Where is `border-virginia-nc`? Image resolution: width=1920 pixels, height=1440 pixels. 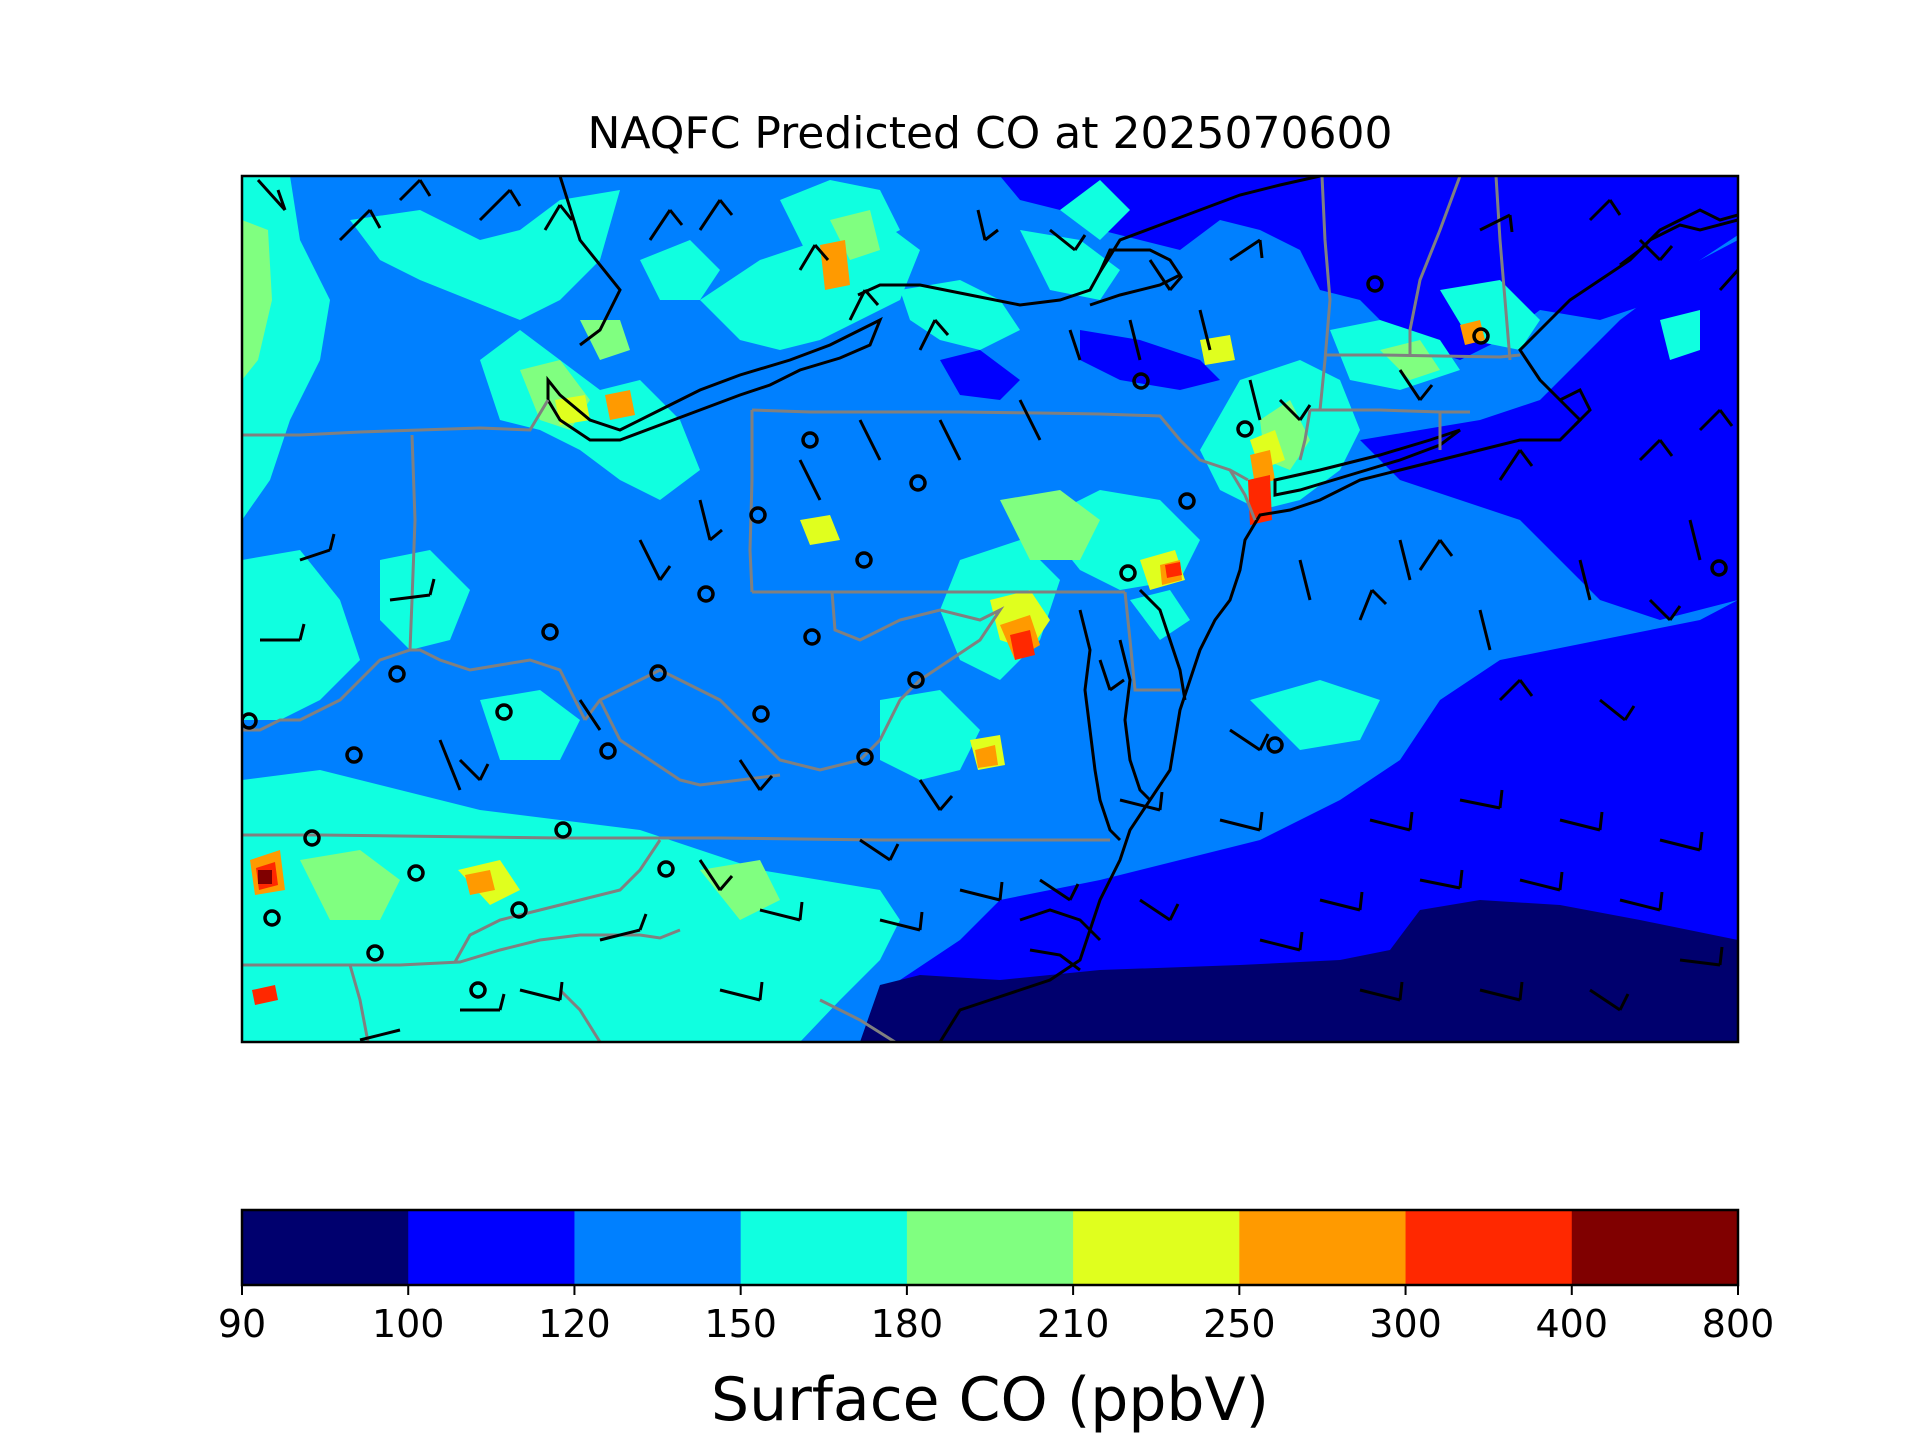 border-virginia-nc is located at coordinates (676, 837).